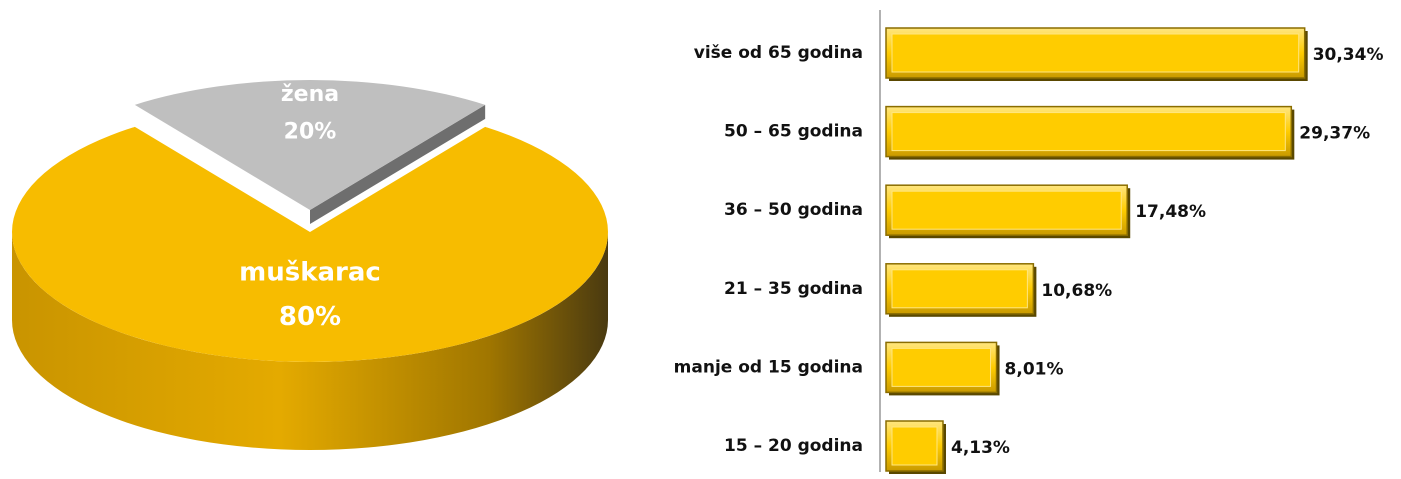 The height and width of the screenshot is (479, 1401). Describe the element at coordinates (793, 210) in the screenshot. I see `y-tick-label: 36 – 50 godina` at that location.